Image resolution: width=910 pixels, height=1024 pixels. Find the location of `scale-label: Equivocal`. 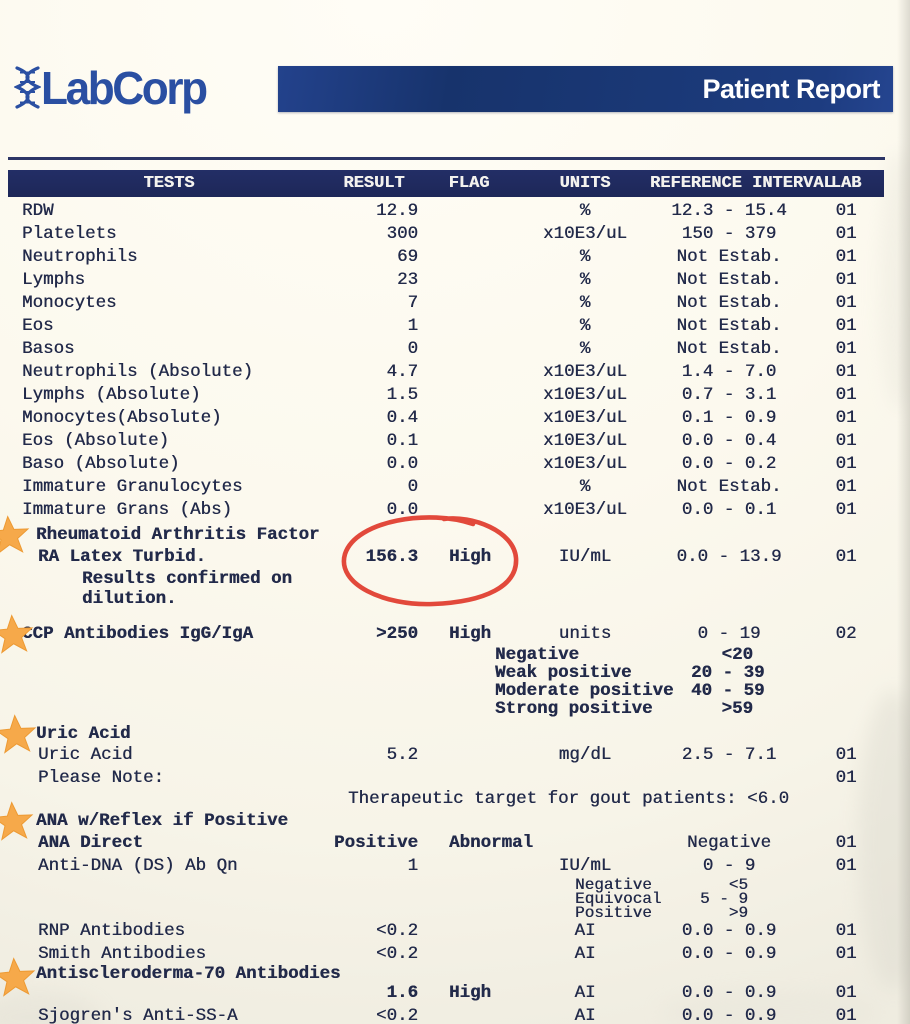

scale-label: Equivocal is located at coordinates (618, 899).